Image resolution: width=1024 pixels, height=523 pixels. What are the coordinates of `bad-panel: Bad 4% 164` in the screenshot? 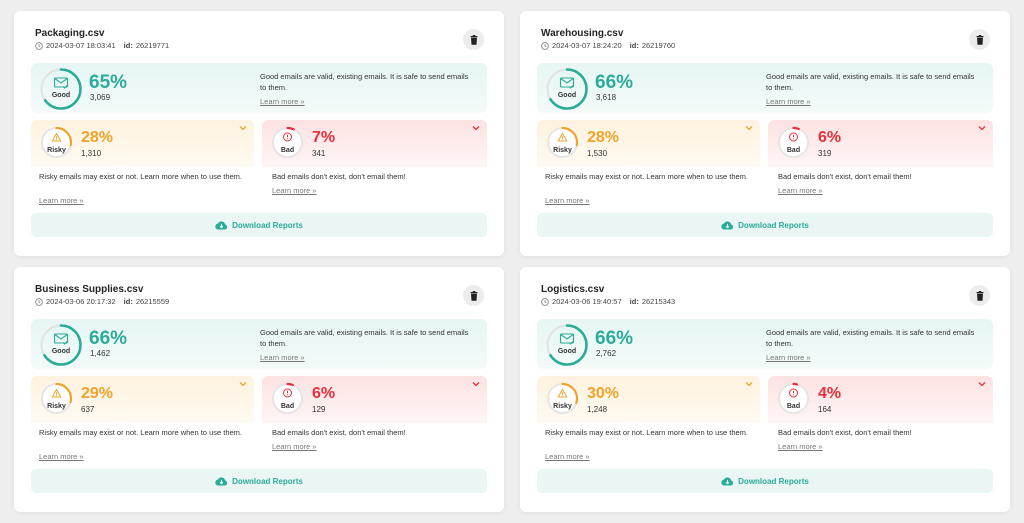 It's located at (880, 399).